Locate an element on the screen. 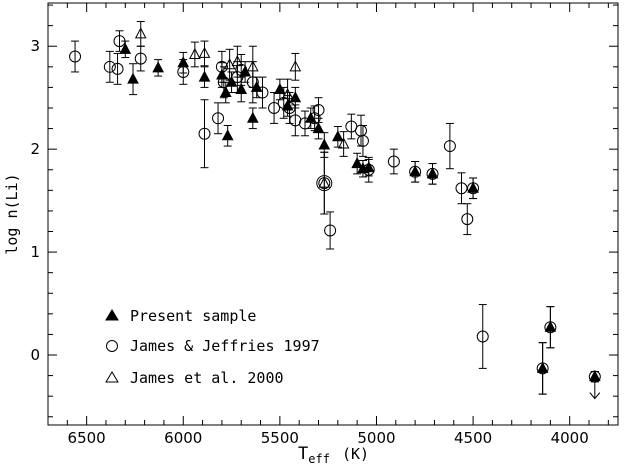 The image size is (625, 469). legend-label-james-et-al-2000: James et al. 2000 is located at coordinates (207, 378).